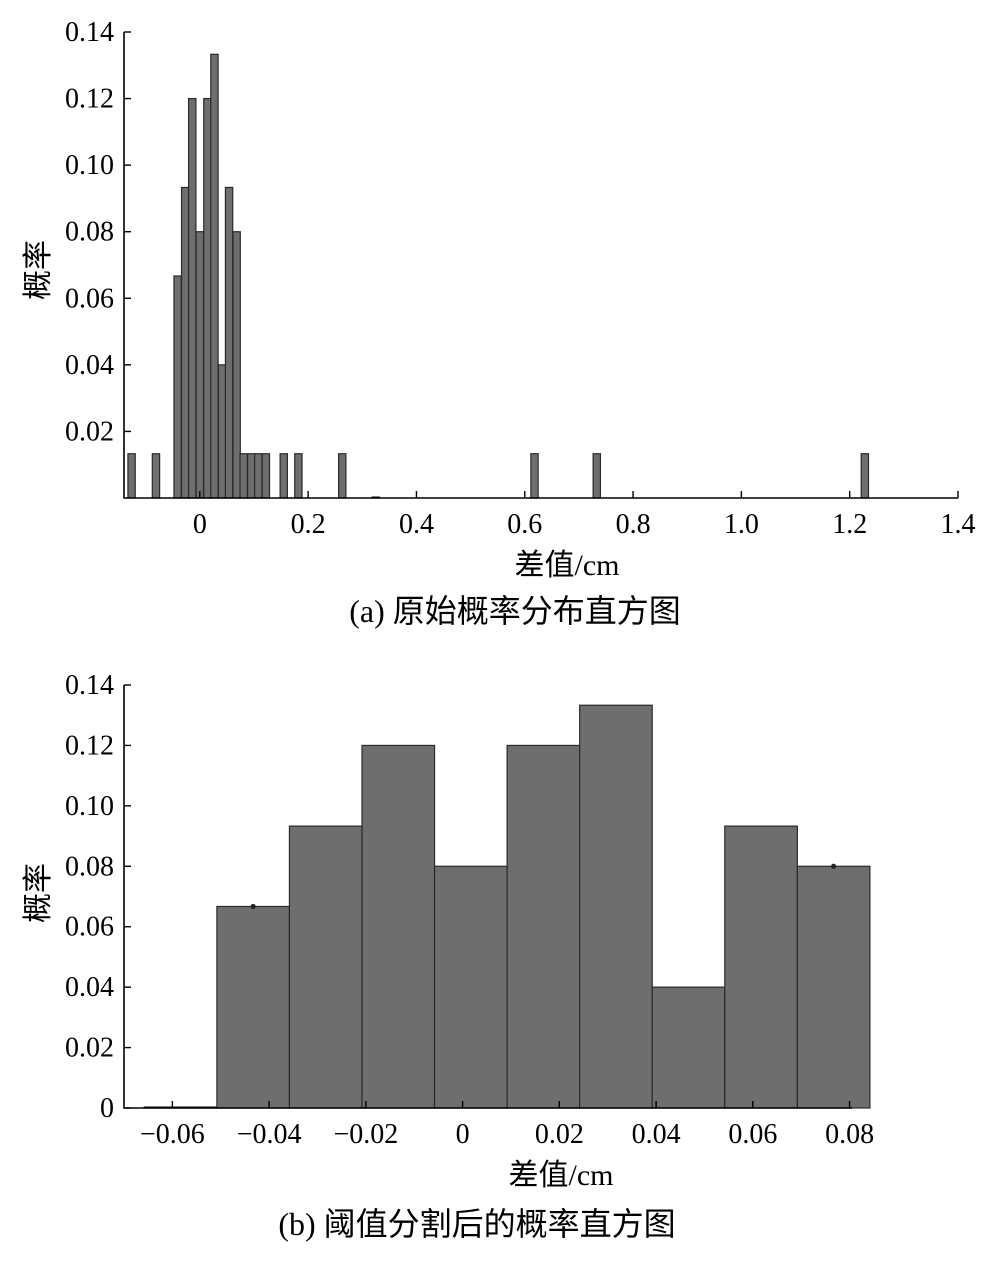 Image resolution: width=1000 pixels, height=1265 pixels. What do you see at coordinates (89, 298) in the screenshot?
I see `panel-a-y-tick-label: 0.06` at bounding box center [89, 298].